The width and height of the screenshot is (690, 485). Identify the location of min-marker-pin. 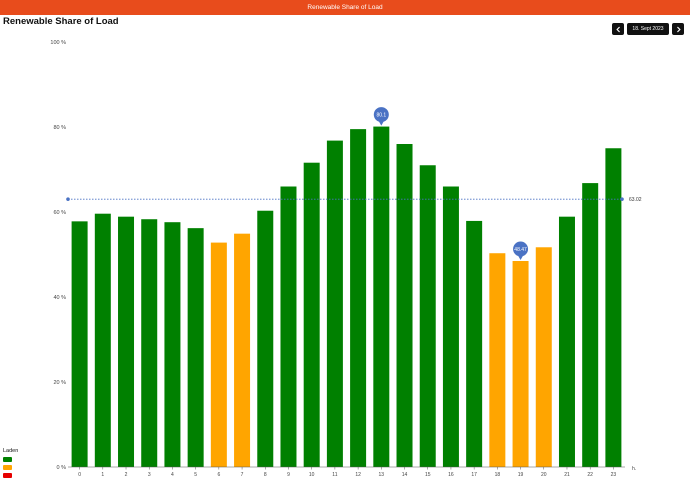
(521, 249).